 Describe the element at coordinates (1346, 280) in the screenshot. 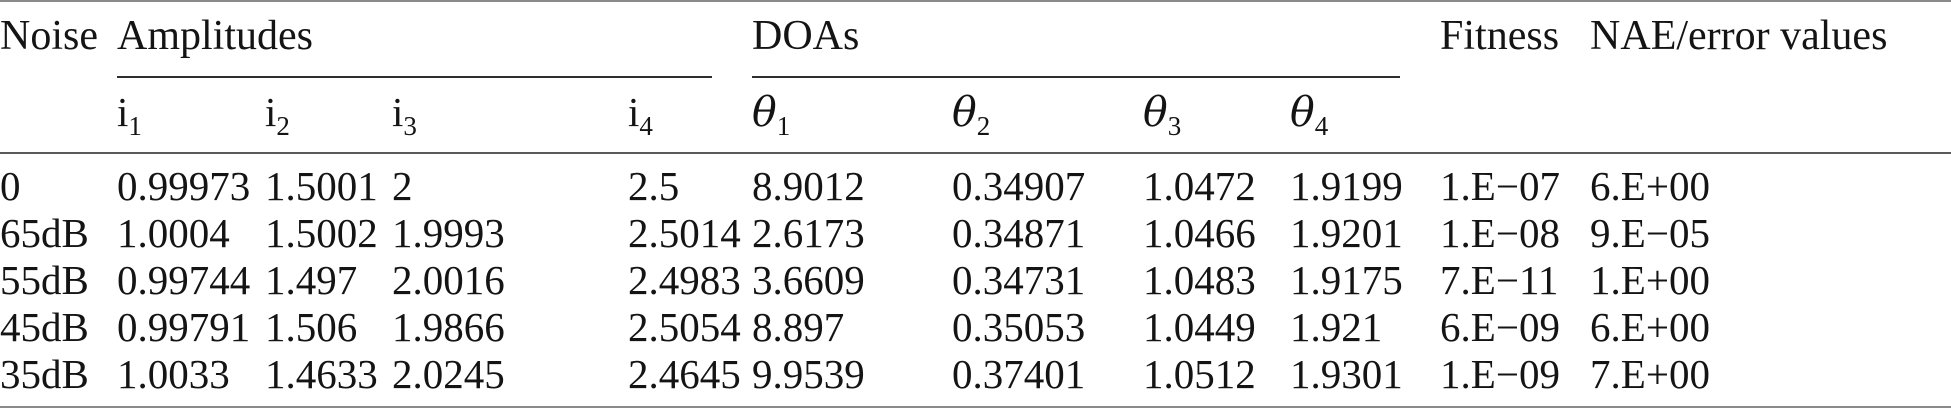

I see `cell-theta4: 1.9175` at that location.